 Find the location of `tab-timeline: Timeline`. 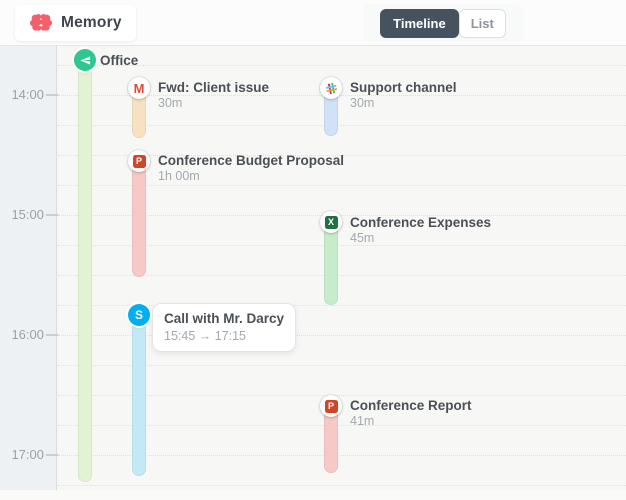

tab-timeline: Timeline is located at coordinates (419, 23).